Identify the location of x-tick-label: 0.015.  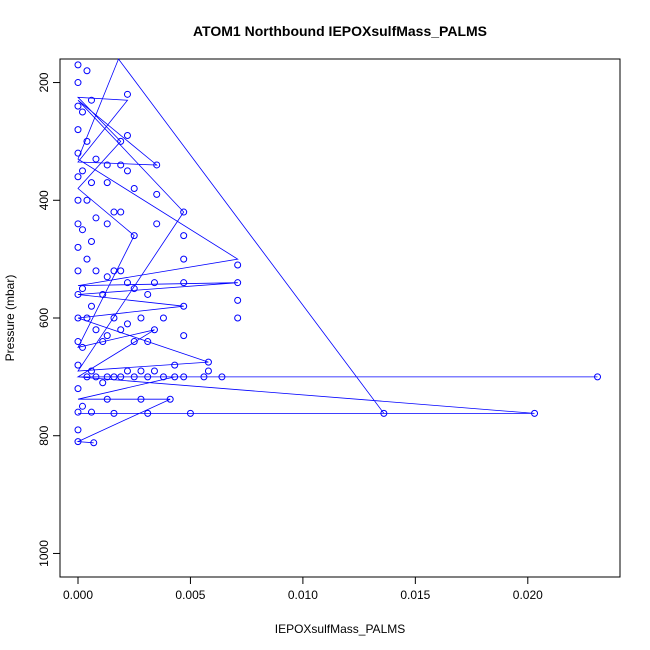
(415, 595).